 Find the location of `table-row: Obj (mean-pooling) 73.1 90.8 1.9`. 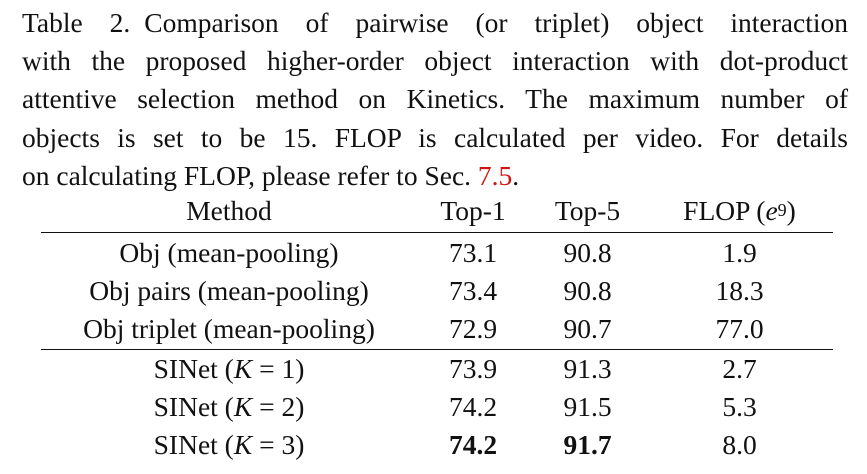

table-row: Obj (mean-pooling) 73.1 90.8 1.9 is located at coordinates (437, 253).